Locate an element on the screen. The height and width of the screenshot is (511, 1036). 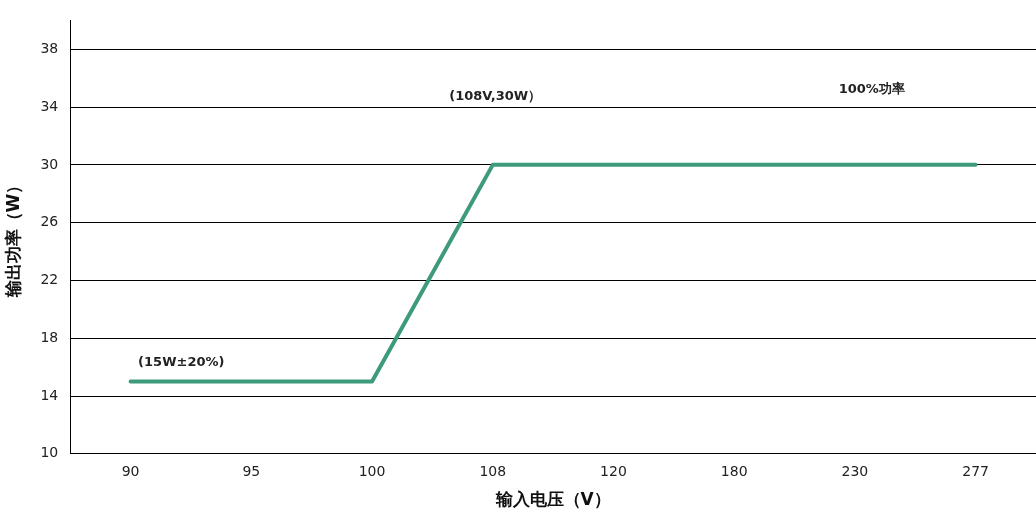
x-tick-label: 120 is located at coordinates (613, 470).